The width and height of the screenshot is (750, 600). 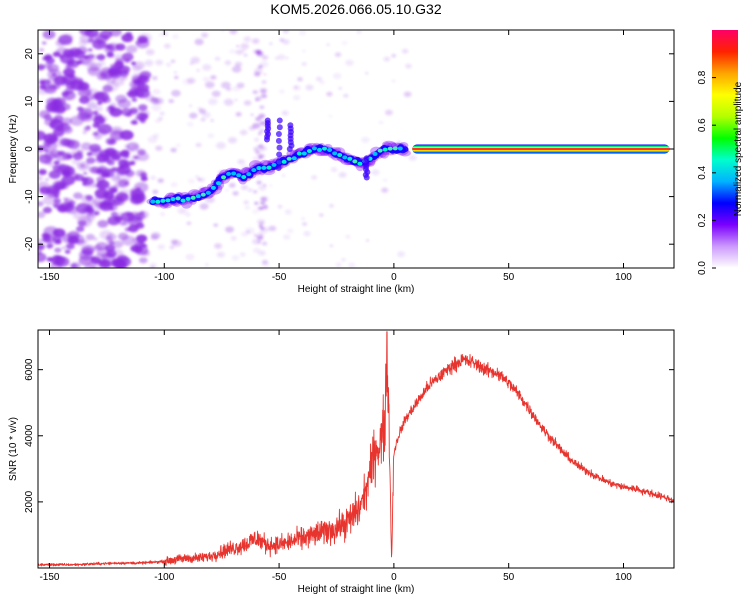 What do you see at coordinates (13, 449) in the screenshot?
I see `snr-y-axis-label: SNR (10 * v/v)` at bounding box center [13, 449].